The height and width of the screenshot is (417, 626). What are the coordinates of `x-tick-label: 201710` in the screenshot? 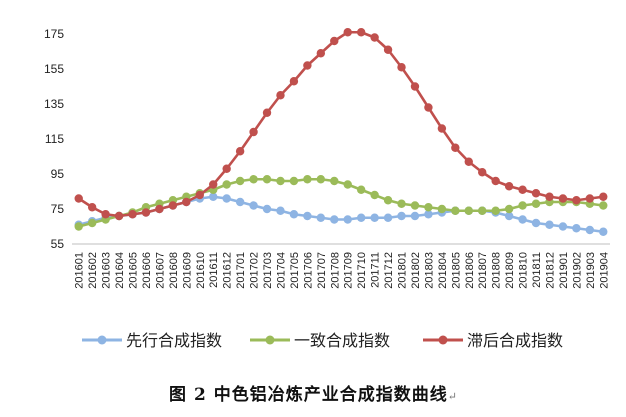 It's located at (362, 270).